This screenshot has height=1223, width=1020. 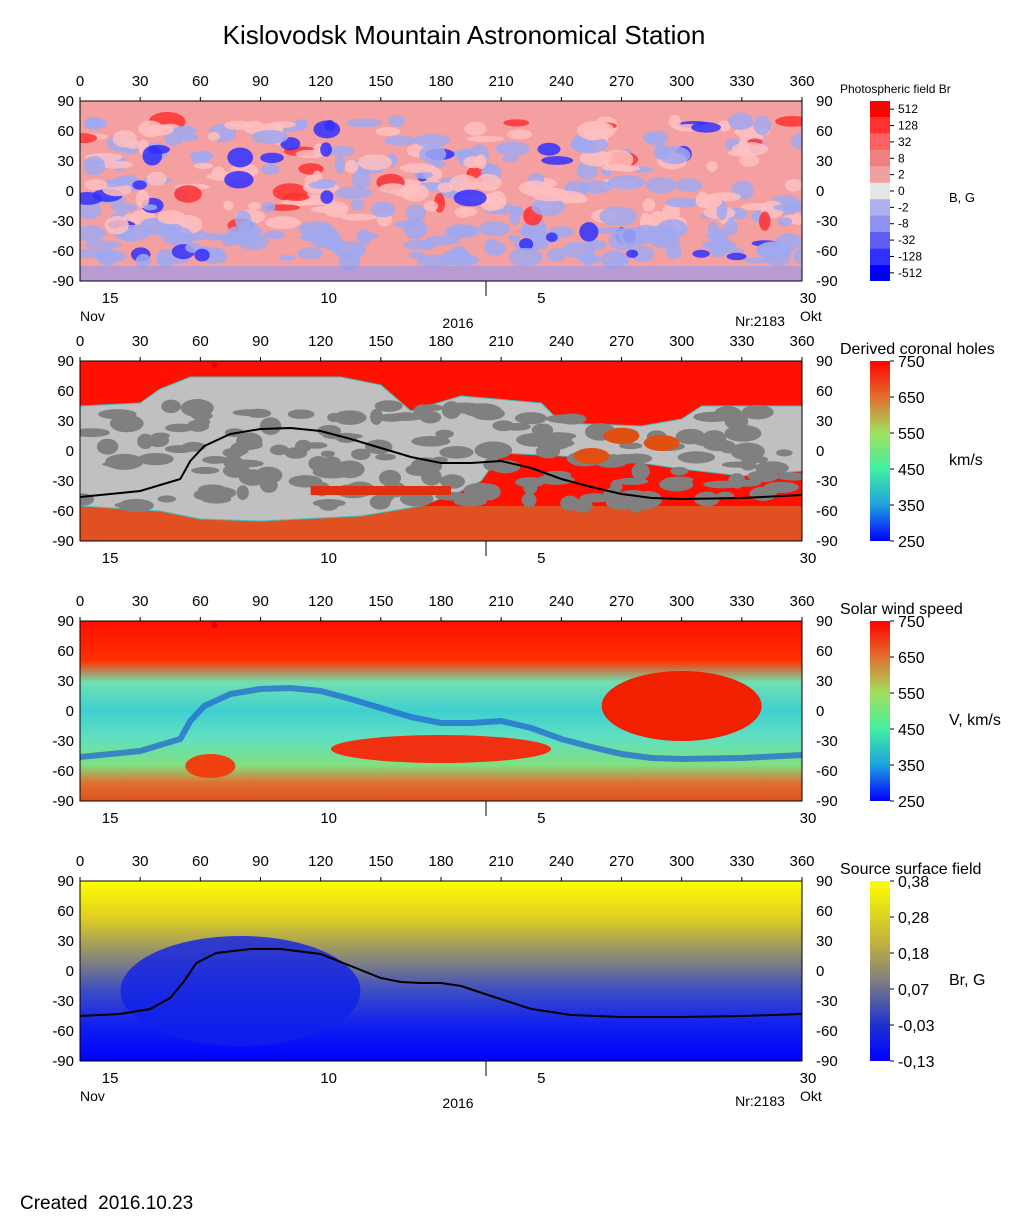 I want to click on latitude-tick-label-left: -90, so click(x=63, y=541).